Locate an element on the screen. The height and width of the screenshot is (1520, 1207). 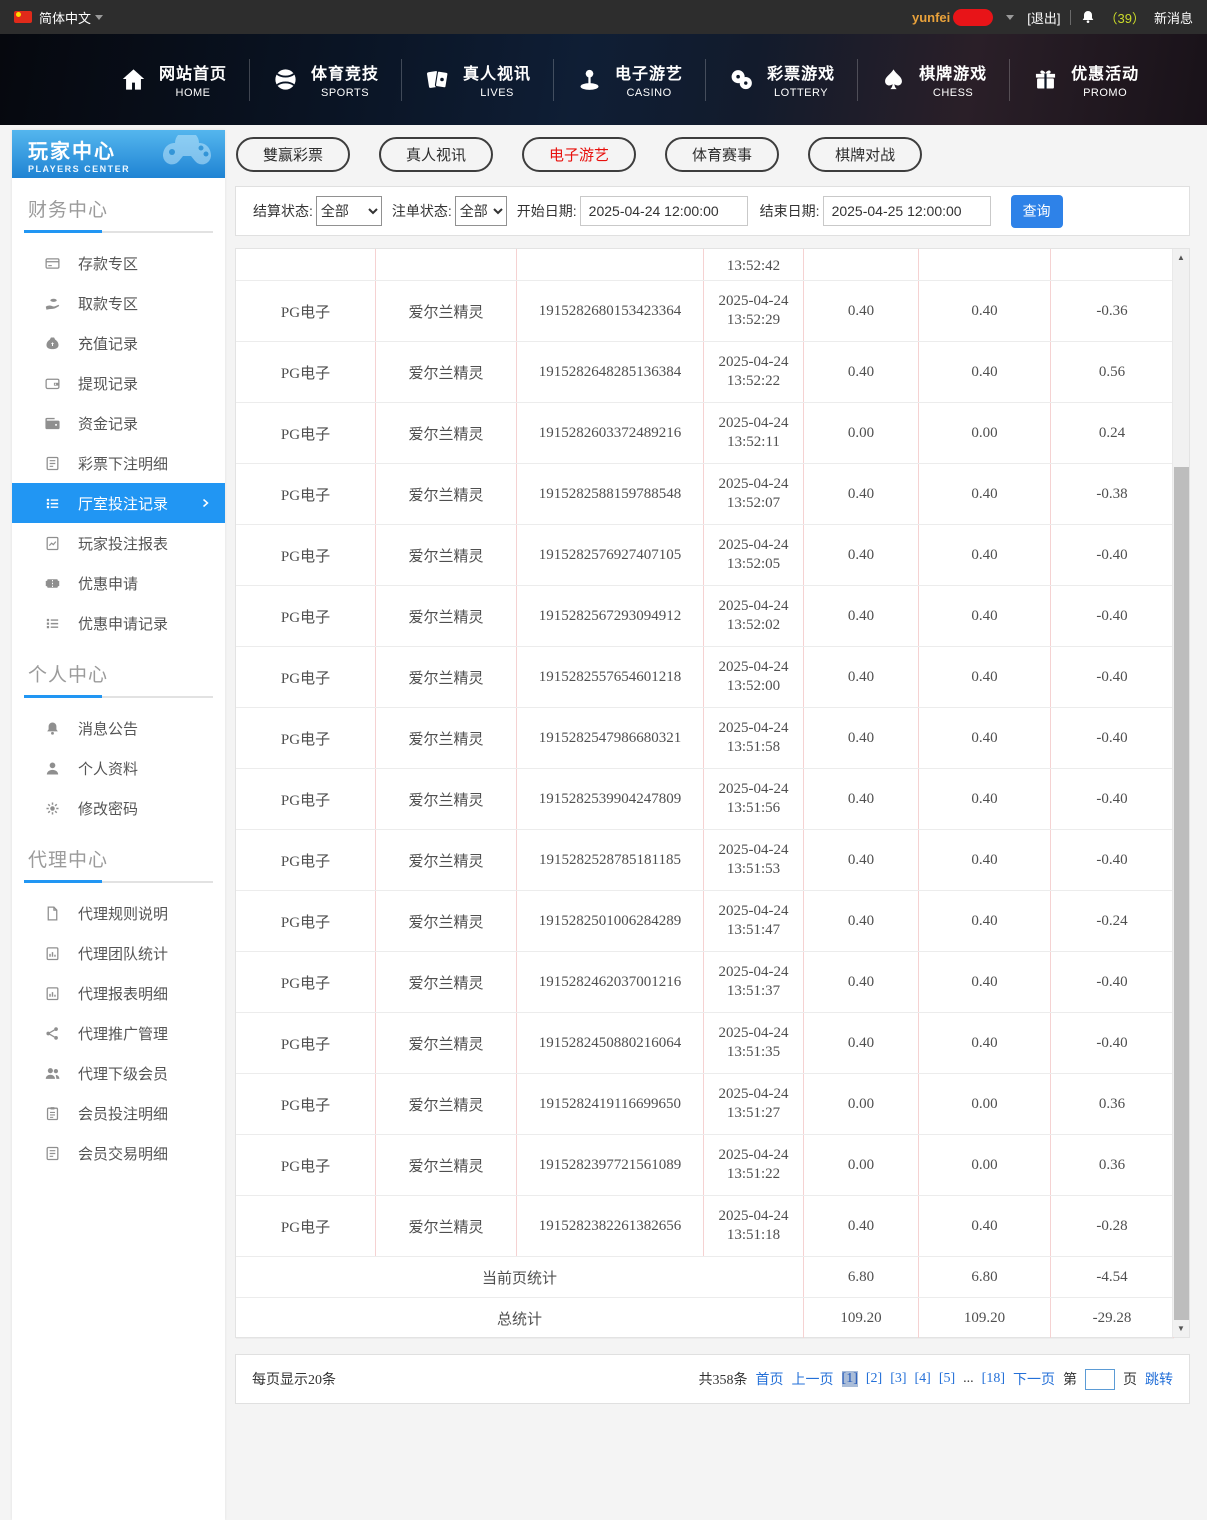
sidebar-item: 个人资料 is located at coordinates (118, 768).